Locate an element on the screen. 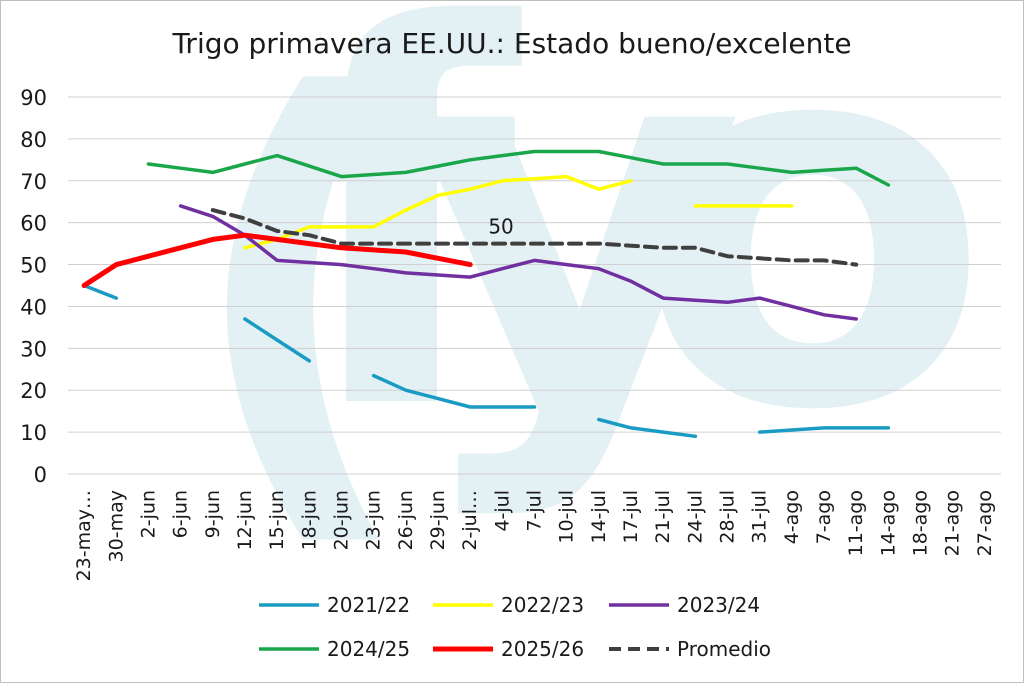 This screenshot has height=686, width=1024. y-tick-label: 60 is located at coordinates (33, 224).